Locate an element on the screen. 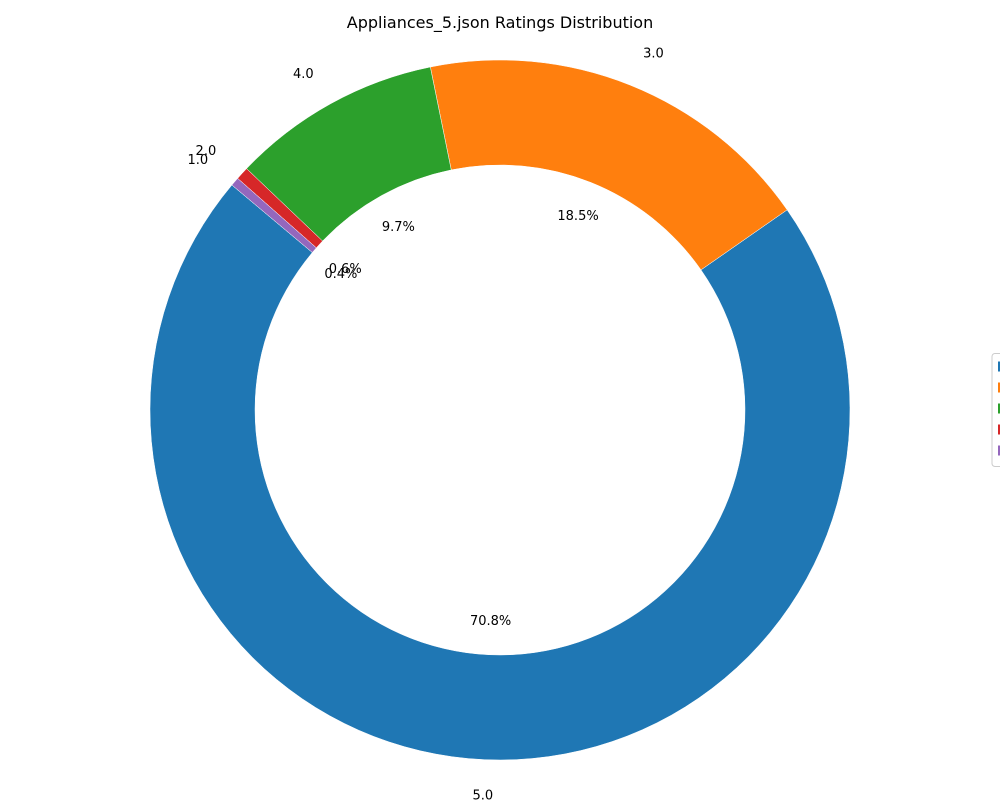  percent-label-1.0: 0.4% is located at coordinates (340, 274).